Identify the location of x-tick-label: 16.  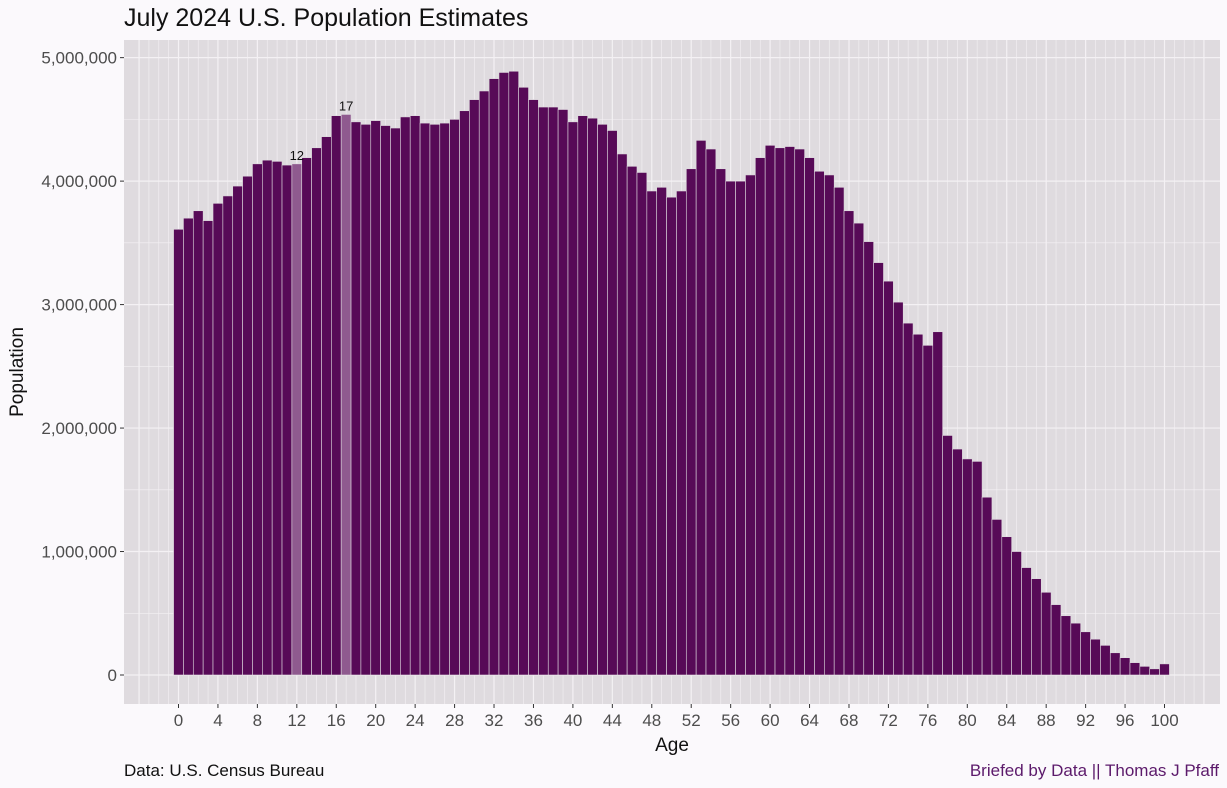
(336, 720).